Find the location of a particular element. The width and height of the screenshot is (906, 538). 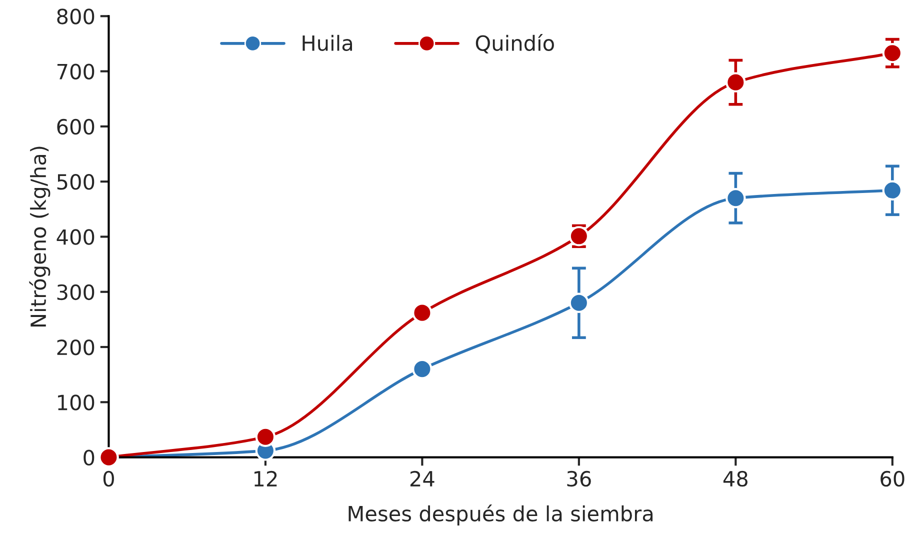

x-tick-label: 60 is located at coordinates (892, 478).